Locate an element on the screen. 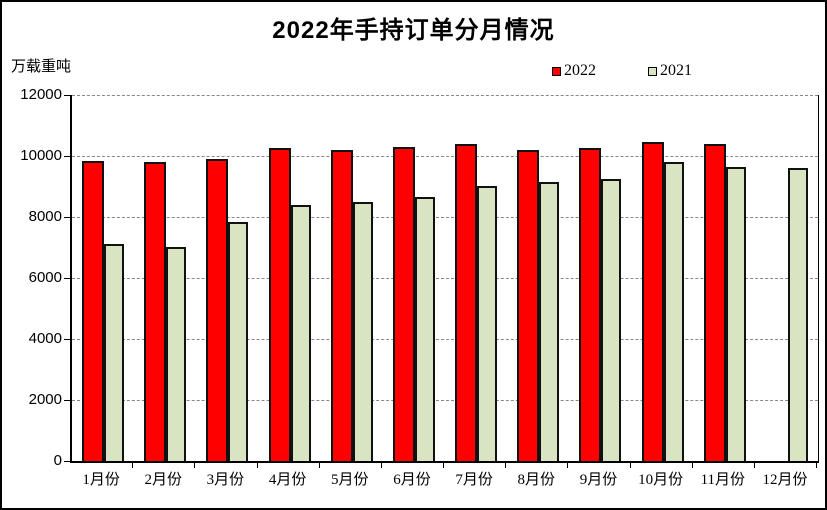  bar-2022-2月份 is located at coordinates (155, 311).